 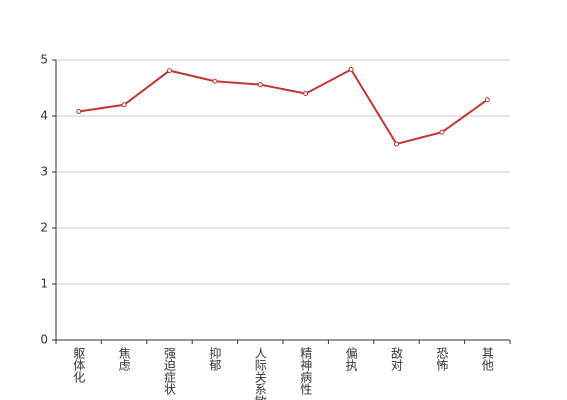 I want to click on y-tick-label: 2, so click(x=44, y=228).